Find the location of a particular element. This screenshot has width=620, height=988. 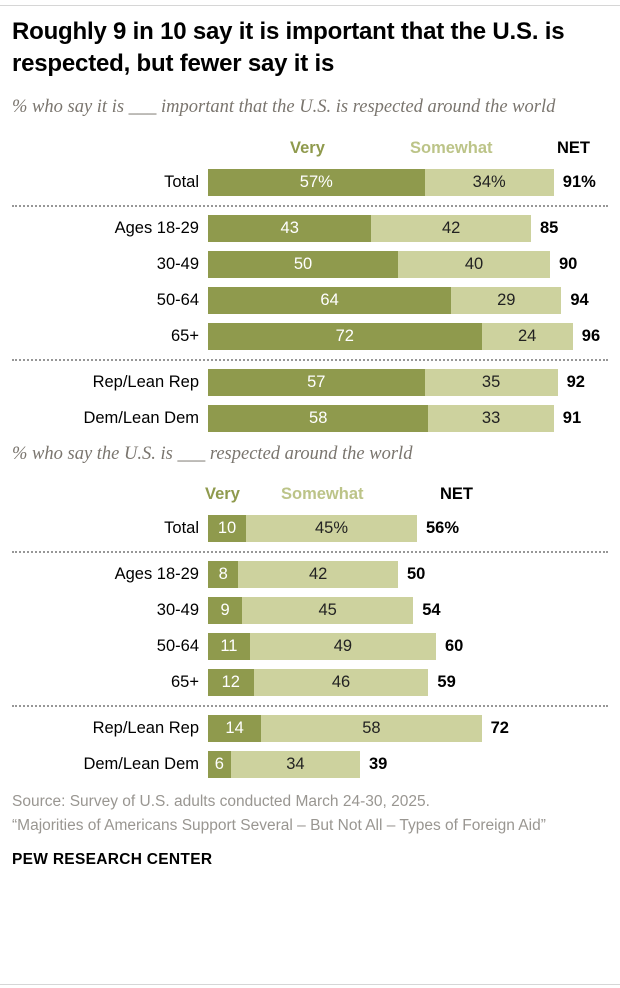

stacked-bar: 10 45% 56% is located at coordinates (334, 529).